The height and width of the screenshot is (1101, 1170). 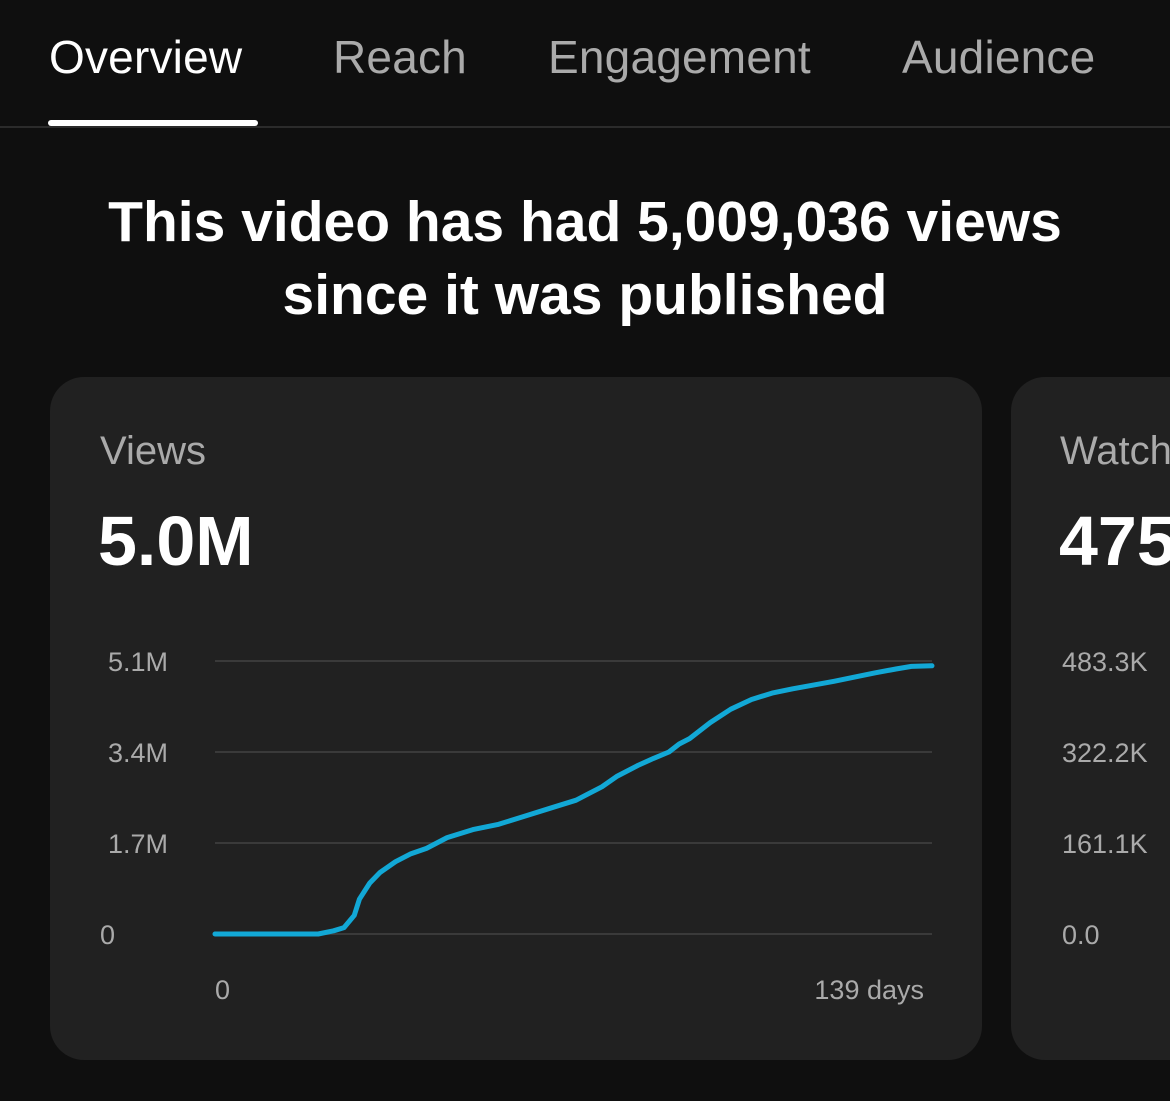 I want to click on views-label: Views, so click(x=153, y=451).